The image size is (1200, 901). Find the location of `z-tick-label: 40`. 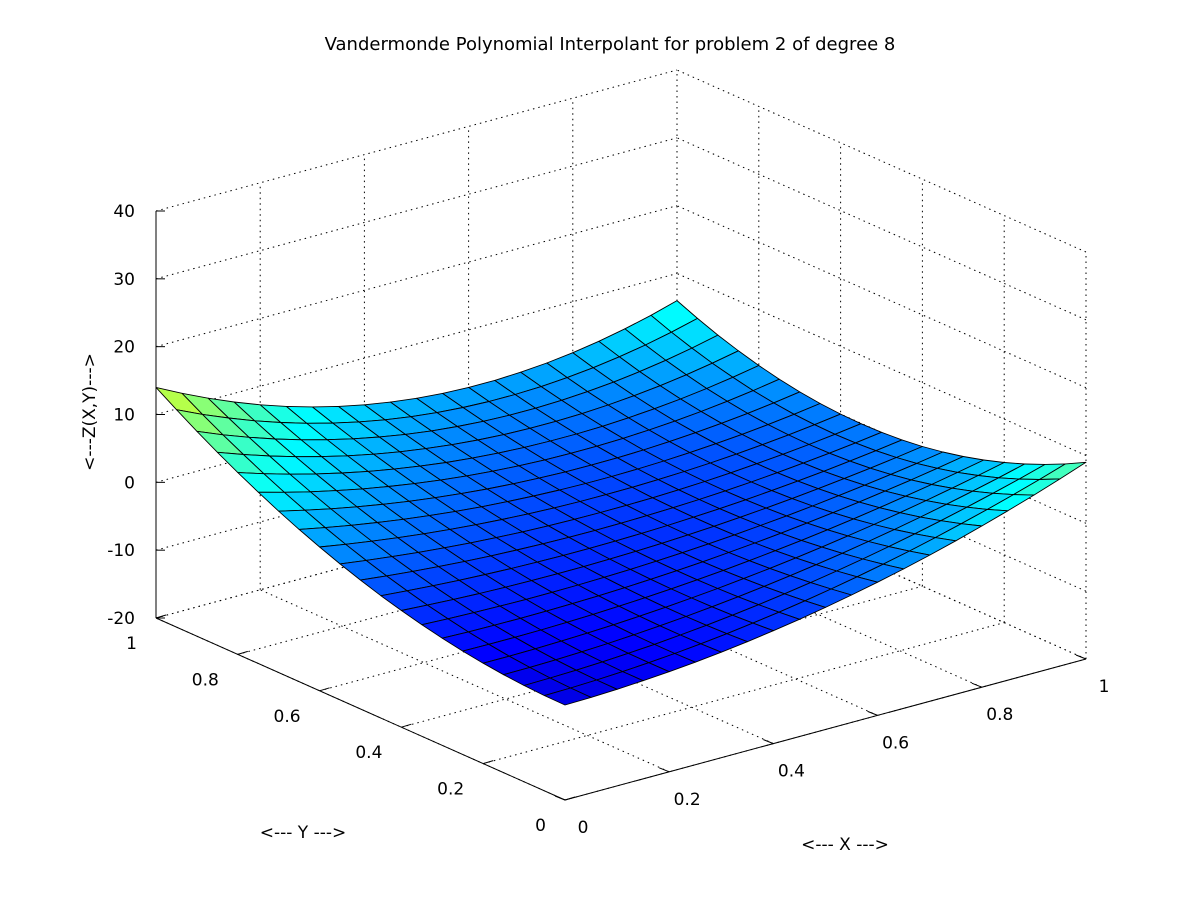

z-tick-label: 40 is located at coordinates (124, 212).